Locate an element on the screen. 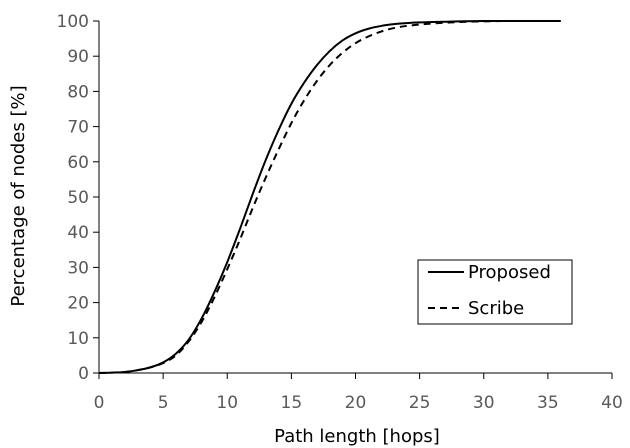 The width and height of the screenshot is (630, 448). legend-label-scribe: Scribe is located at coordinates (496, 308).